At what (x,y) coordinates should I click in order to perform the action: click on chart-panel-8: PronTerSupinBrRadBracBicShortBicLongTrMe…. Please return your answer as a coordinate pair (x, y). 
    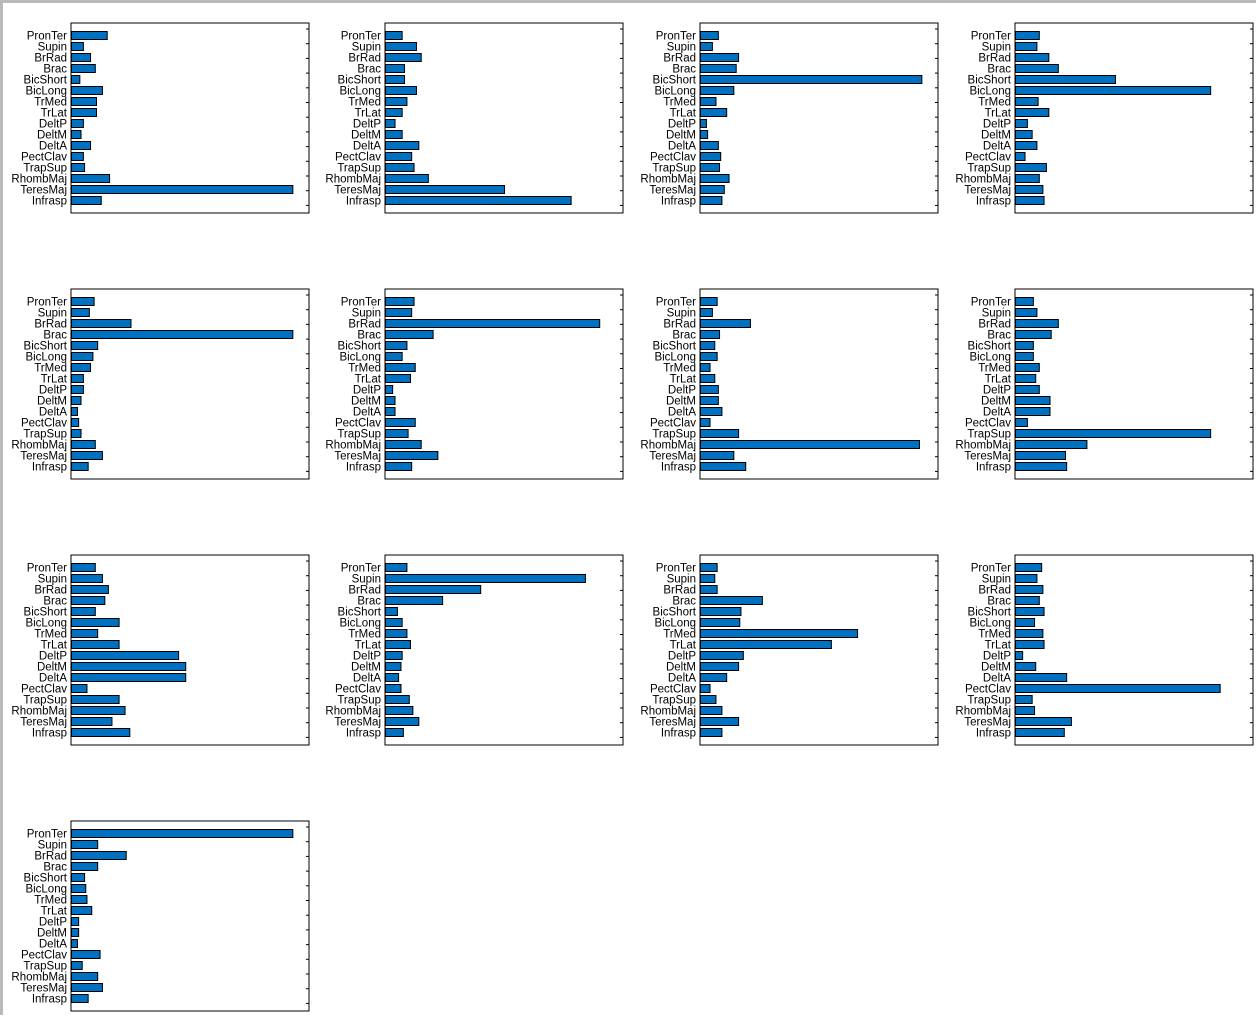
    Looking at the image, I should click on (1104, 384).